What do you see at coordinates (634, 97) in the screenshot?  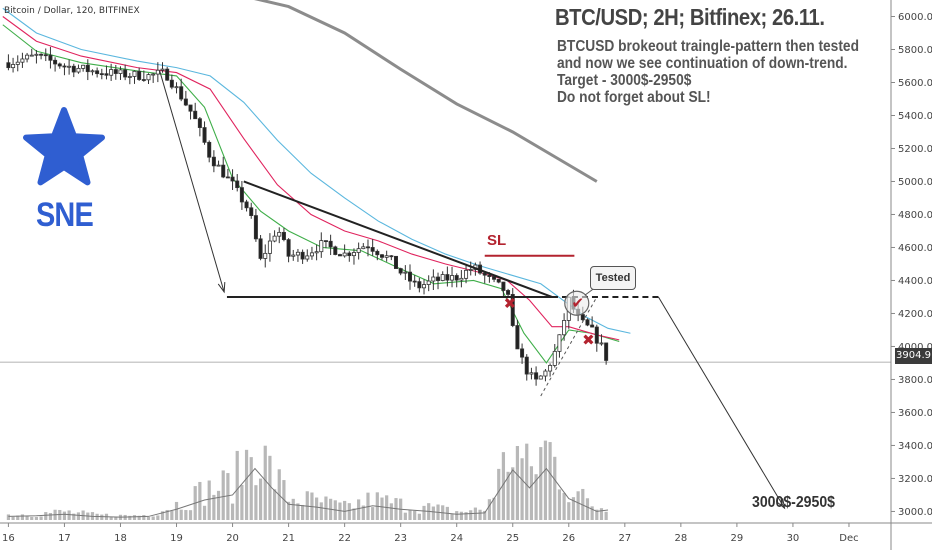 I see `annotation-line: Do not forget about SL!` at bounding box center [634, 97].